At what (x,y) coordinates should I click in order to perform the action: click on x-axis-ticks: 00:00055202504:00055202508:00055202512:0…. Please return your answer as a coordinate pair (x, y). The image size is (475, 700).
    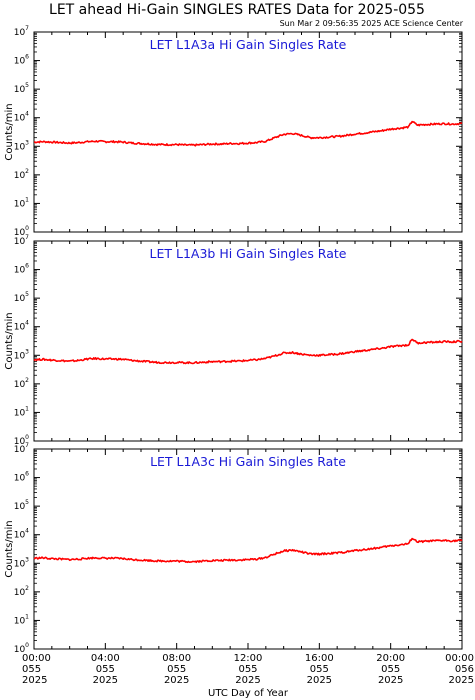
    Looking at the image, I should click on (248, 669).